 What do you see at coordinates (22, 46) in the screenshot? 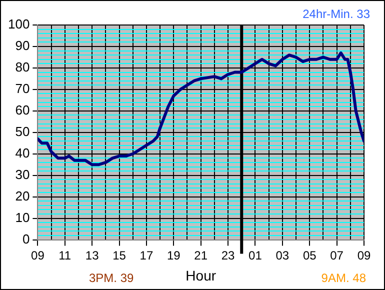
I see `y-tick-label: 90` at bounding box center [22, 46].